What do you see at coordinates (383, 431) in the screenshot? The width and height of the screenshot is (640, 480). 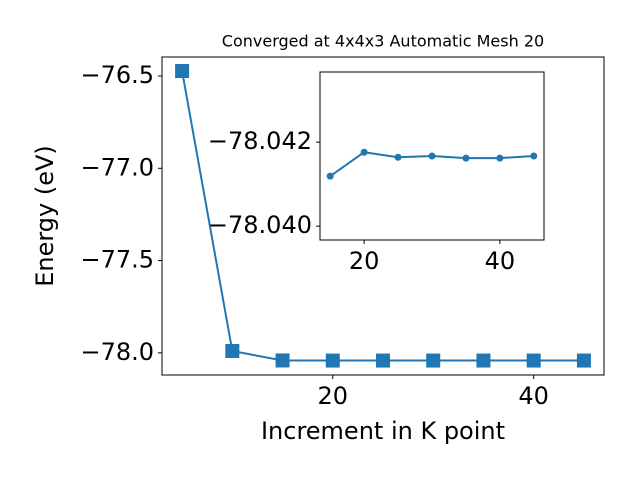 I see `x-axis-label: Increment in K point` at bounding box center [383, 431].